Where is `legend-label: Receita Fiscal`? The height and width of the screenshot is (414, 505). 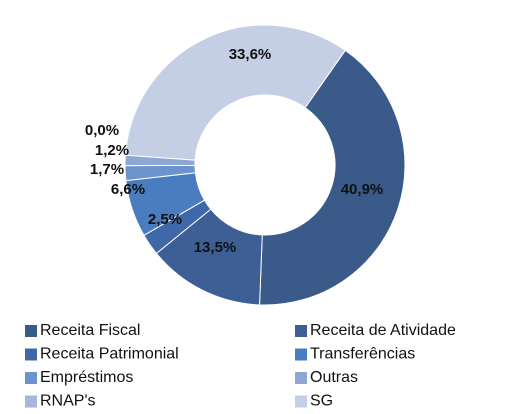
legend-label: Receita Fiscal is located at coordinates (90, 330).